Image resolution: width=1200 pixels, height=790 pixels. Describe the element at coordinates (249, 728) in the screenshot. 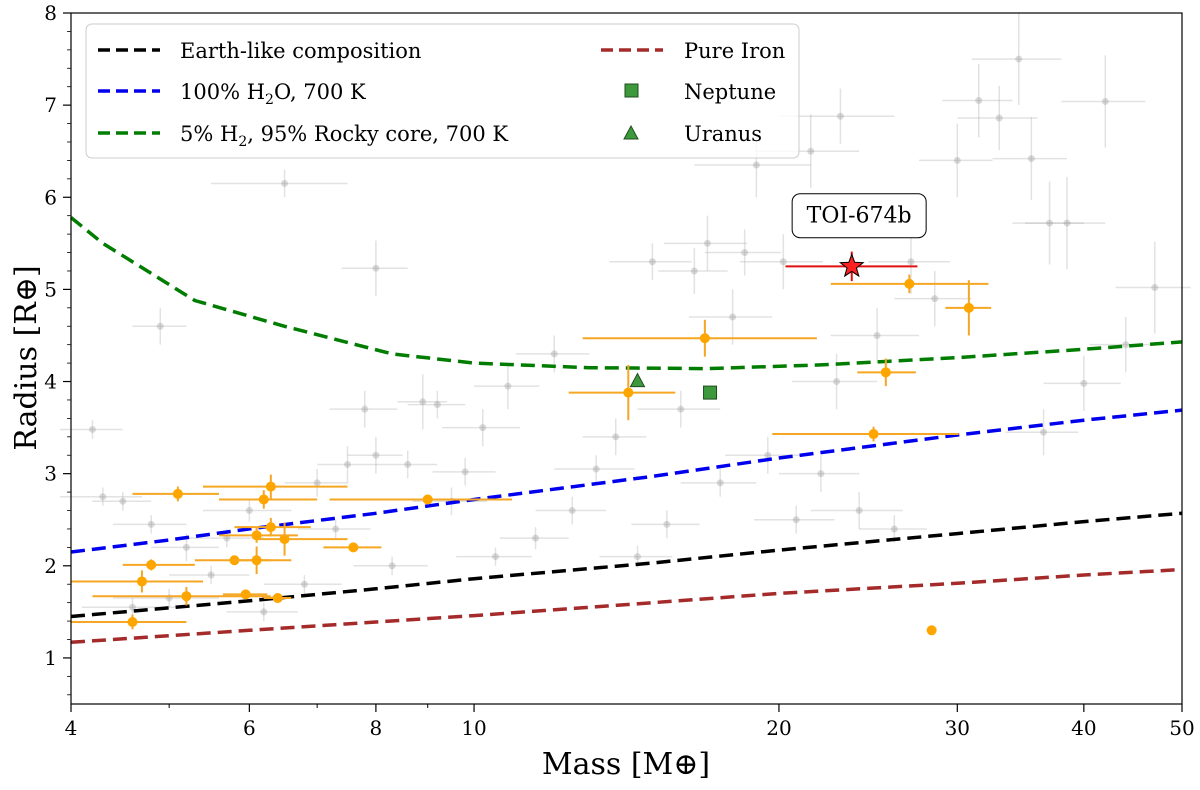

I see `x-tick-label: 6` at that location.